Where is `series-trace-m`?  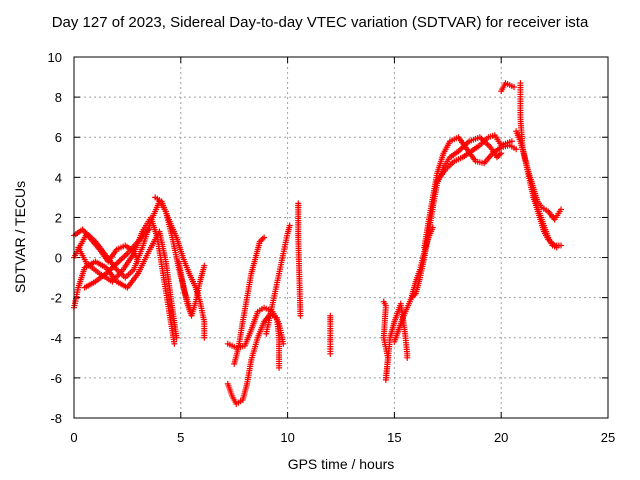 series-trace-m is located at coordinates (330, 334).